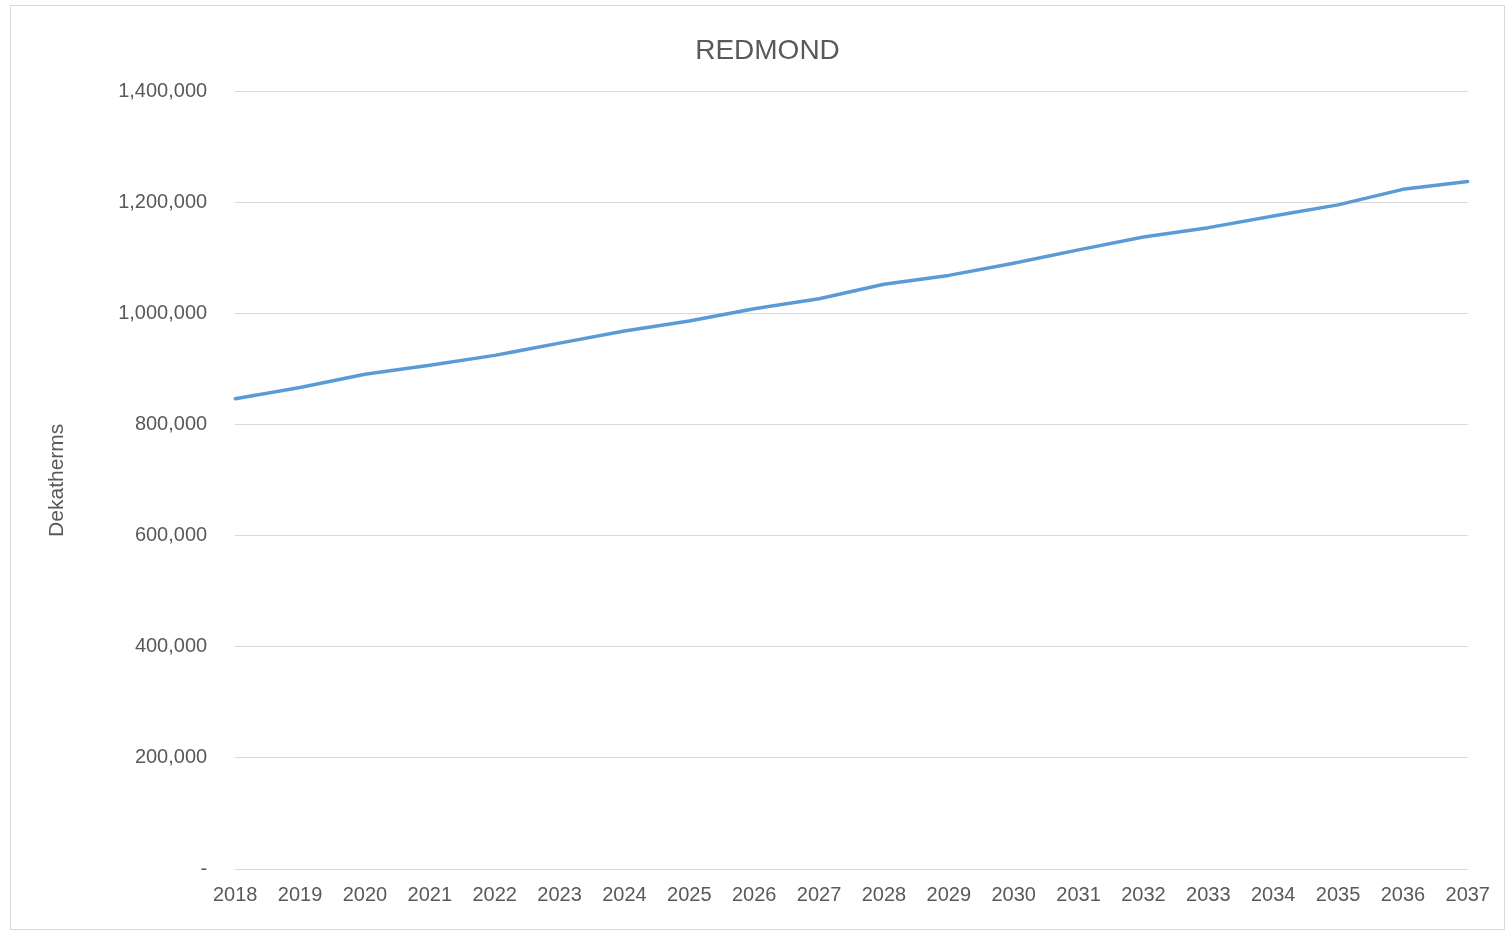 The image size is (1509, 934). What do you see at coordinates (819, 893) in the screenshot?
I see `x-tick-label: 2027` at bounding box center [819, 893].